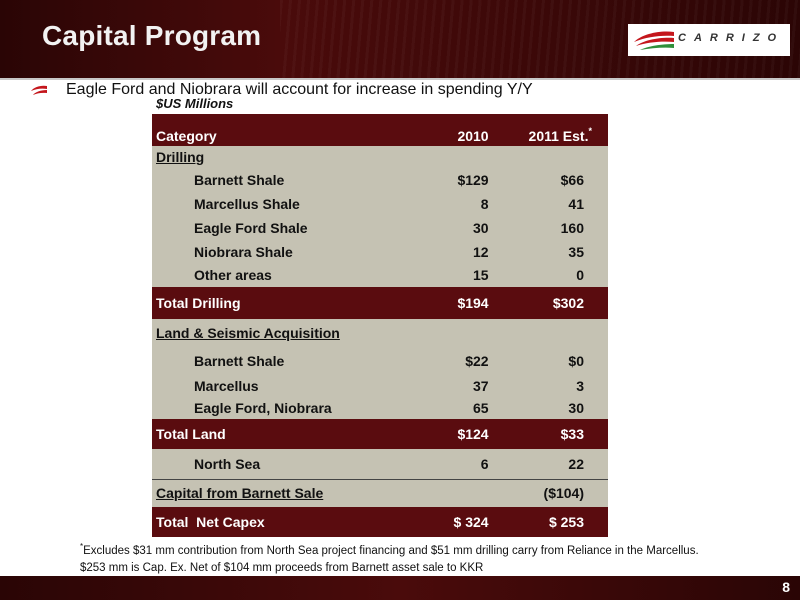 Image resolution: width=800 pixels, height=600 pixels. I want to click on table-row: Eagle Ford, Niobrara 65 30, so click(380, 408).